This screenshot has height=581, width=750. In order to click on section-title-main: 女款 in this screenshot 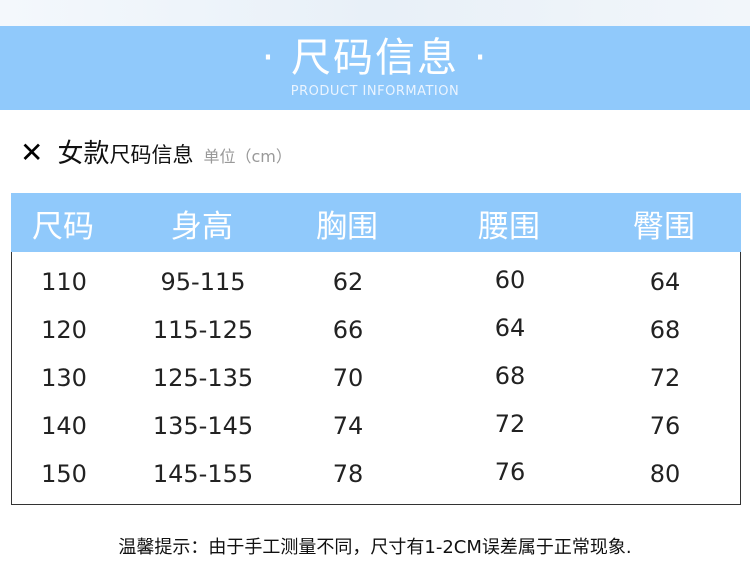, I will do `click(83, 154)`.